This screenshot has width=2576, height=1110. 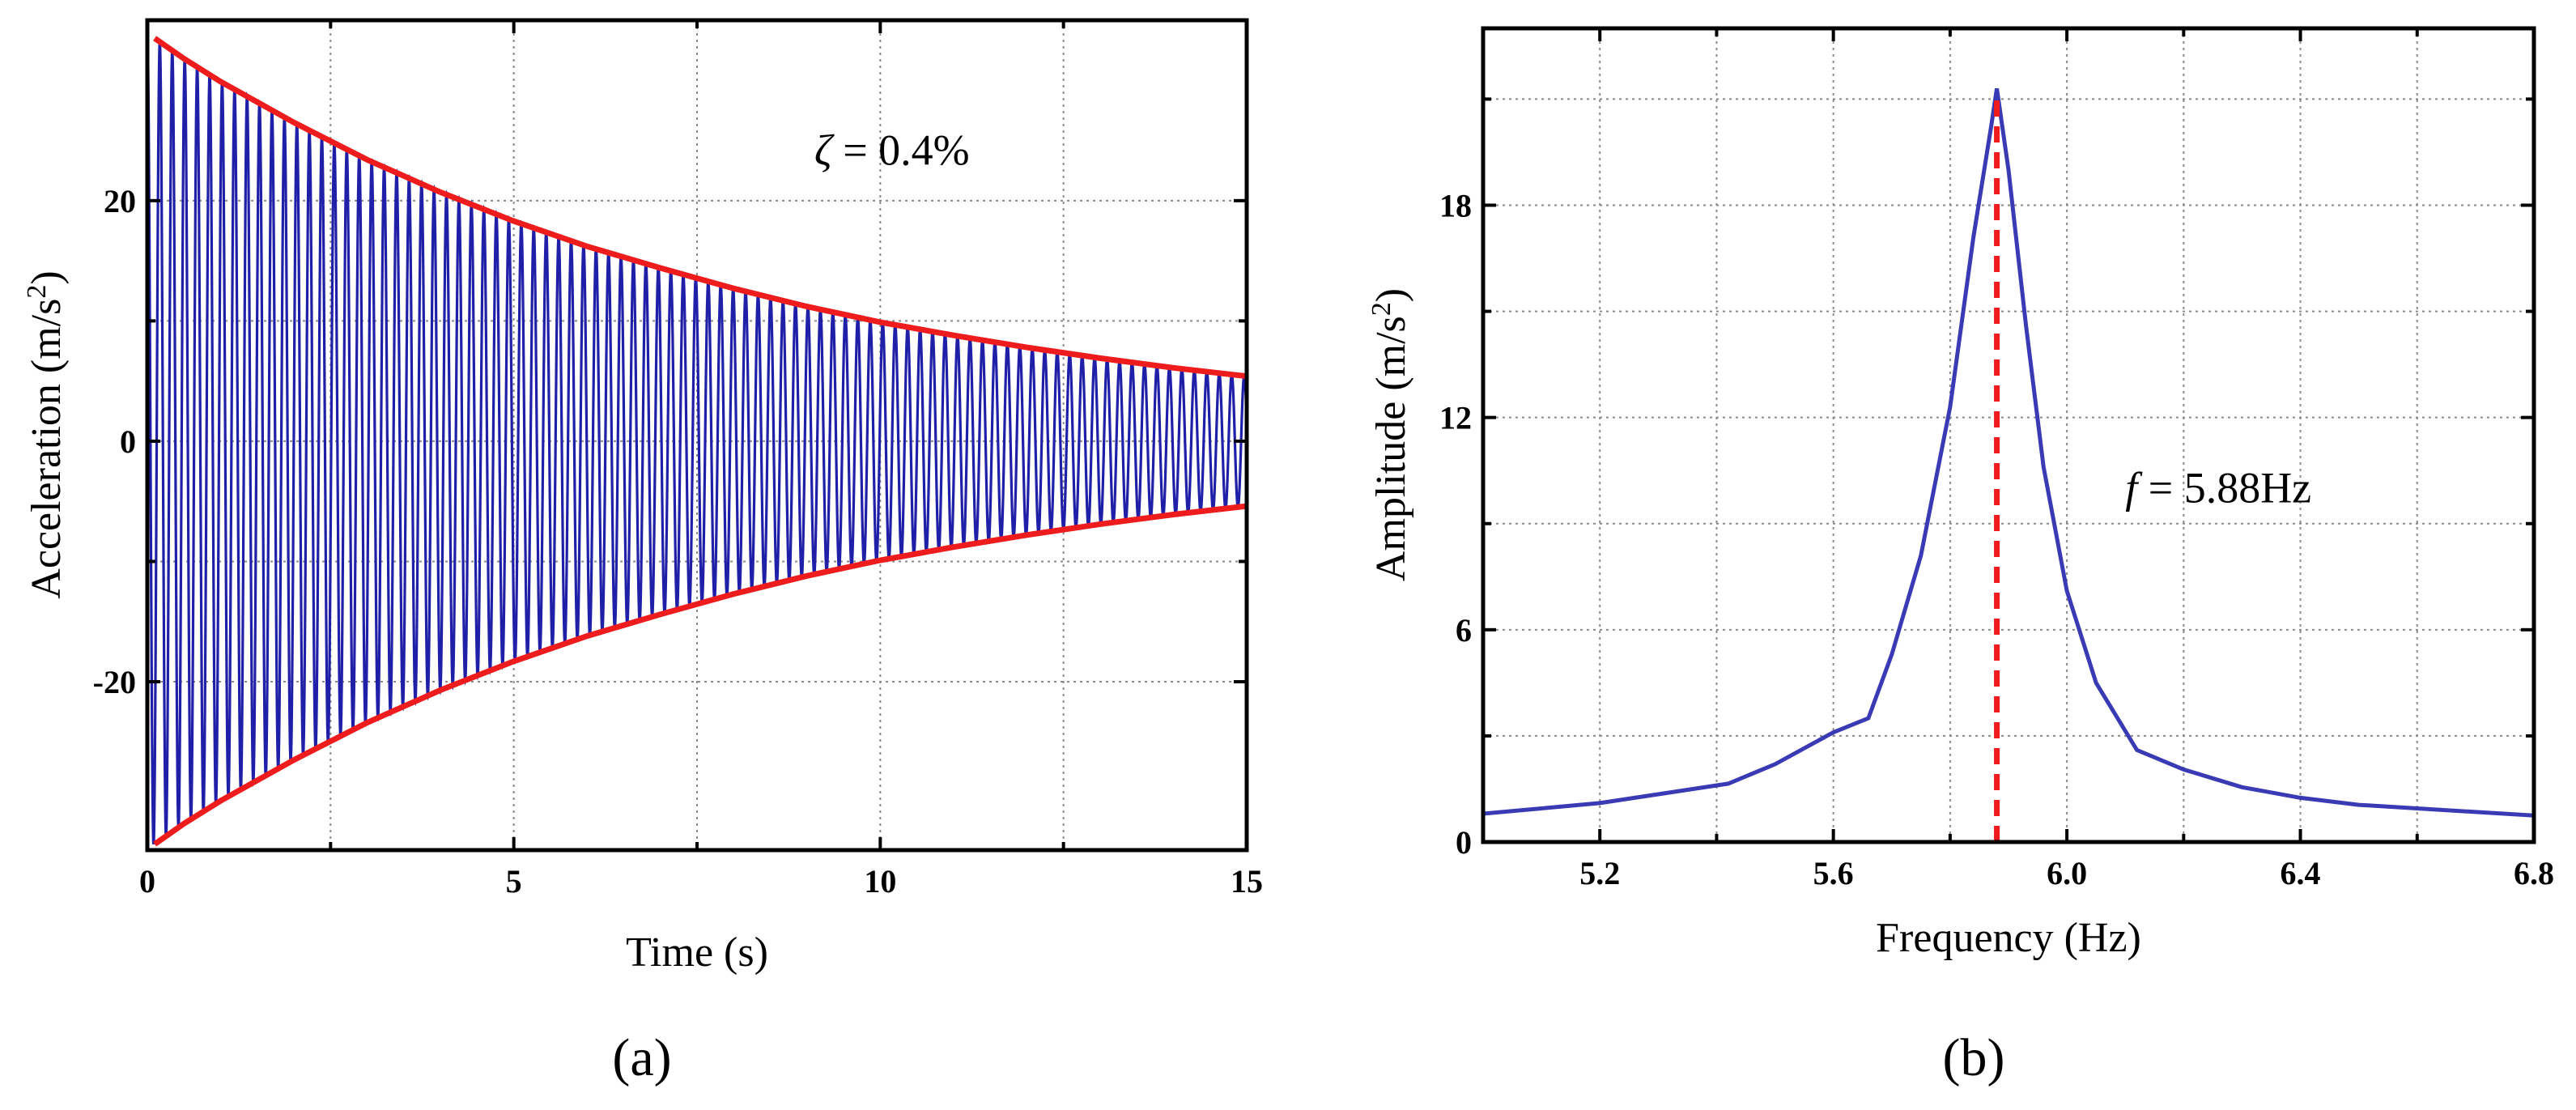 What do you see at coordinates (901, 149) in the screenshot?
I see `panel-a-annotation-value: = 0.4%` at bounding box center [901, 149].